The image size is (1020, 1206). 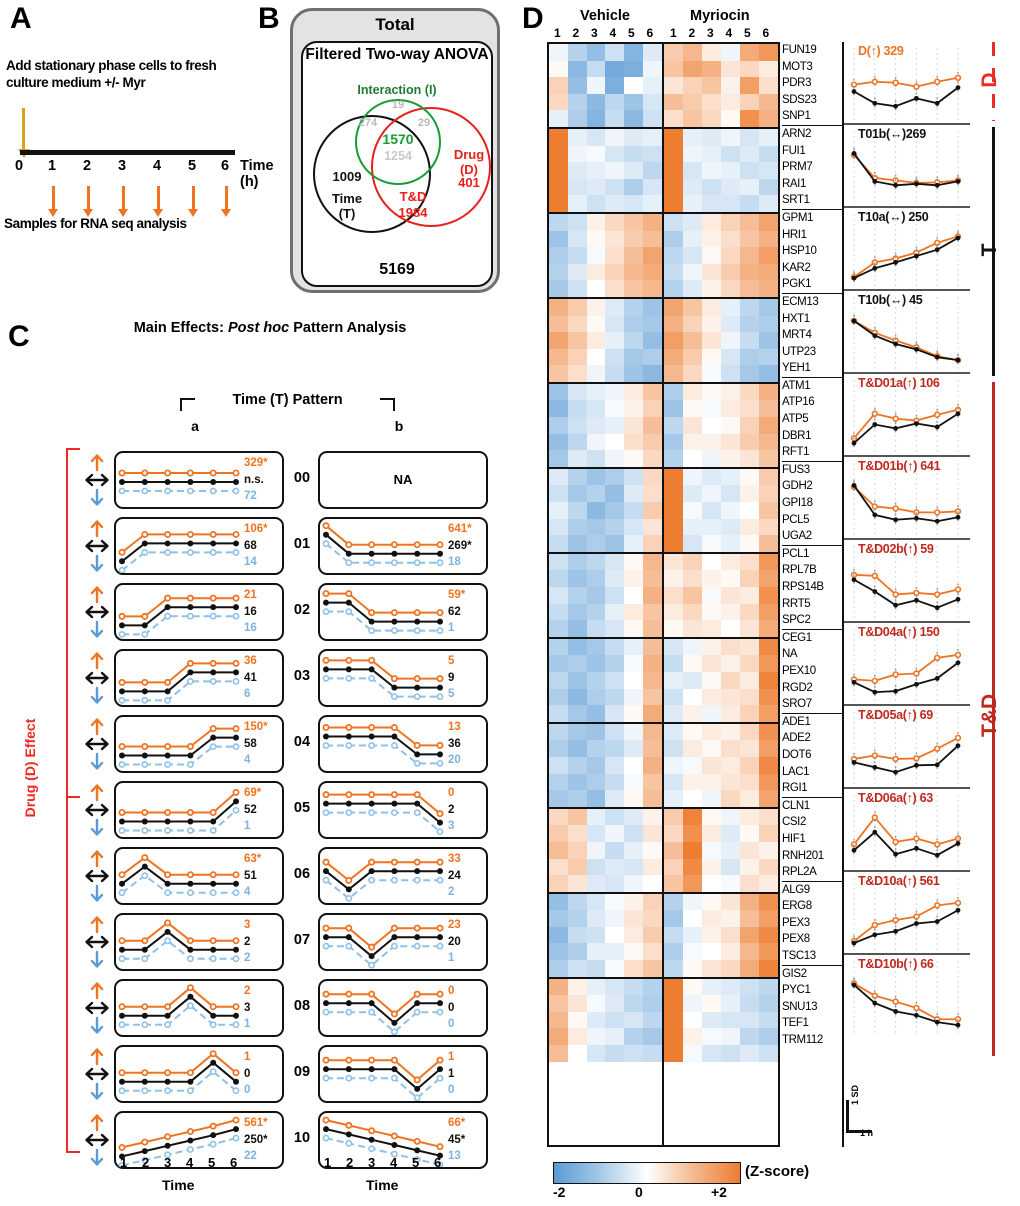 What do you see at coordinates (199, 744) in the screenshot?
I see `pattern-cell-a-04: 150* 58 4` at bounding box center [199, 744].